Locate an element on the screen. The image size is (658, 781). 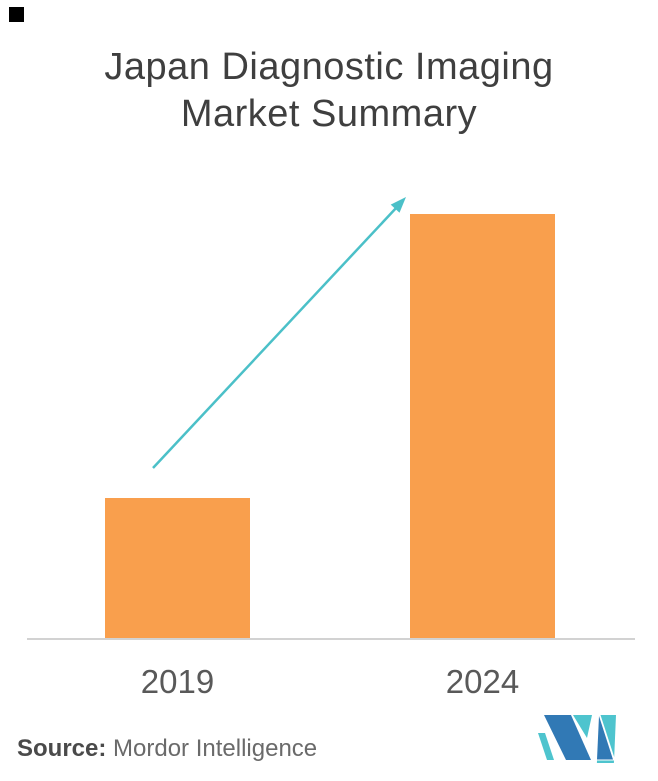
x-label-2019: 2019 is located at coordinates (177, 681).